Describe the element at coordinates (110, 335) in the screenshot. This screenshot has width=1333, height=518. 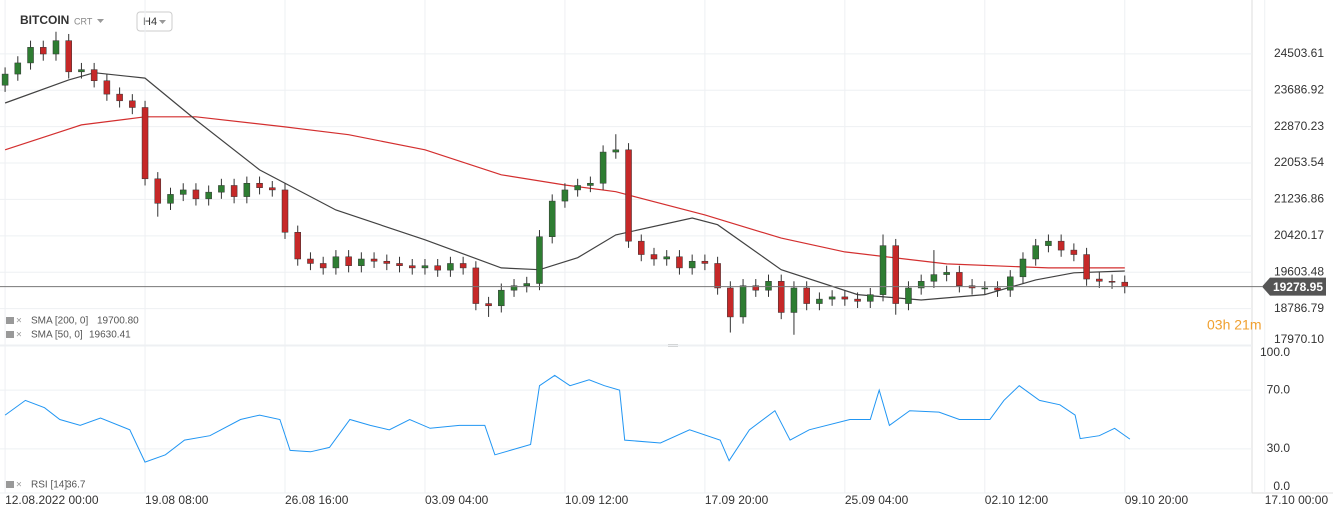
I see `legend-value: 19630.41` at that location.